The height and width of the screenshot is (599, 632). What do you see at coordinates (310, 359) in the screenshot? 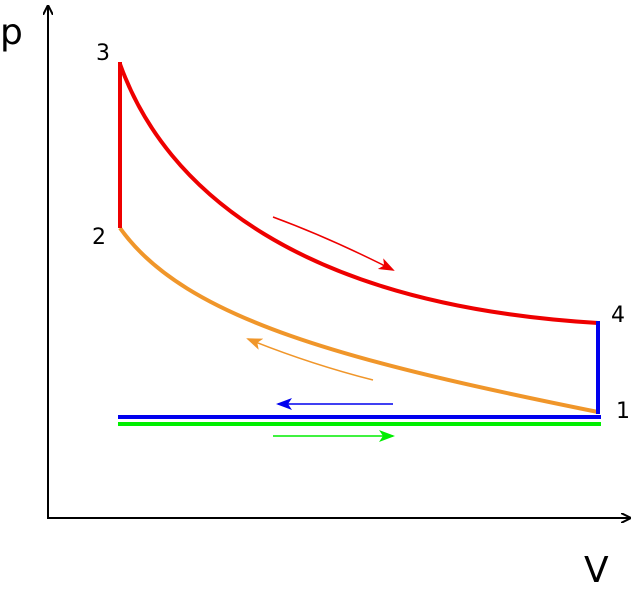
I see `compression-arrow` at bounding box center [310, 359].